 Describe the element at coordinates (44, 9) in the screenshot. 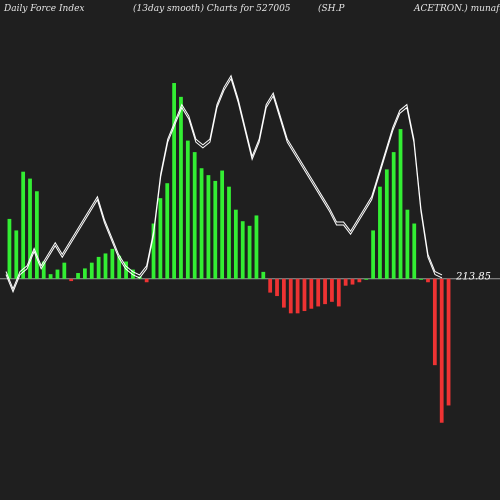

I see `header-title: Daily Force Index` at that location.